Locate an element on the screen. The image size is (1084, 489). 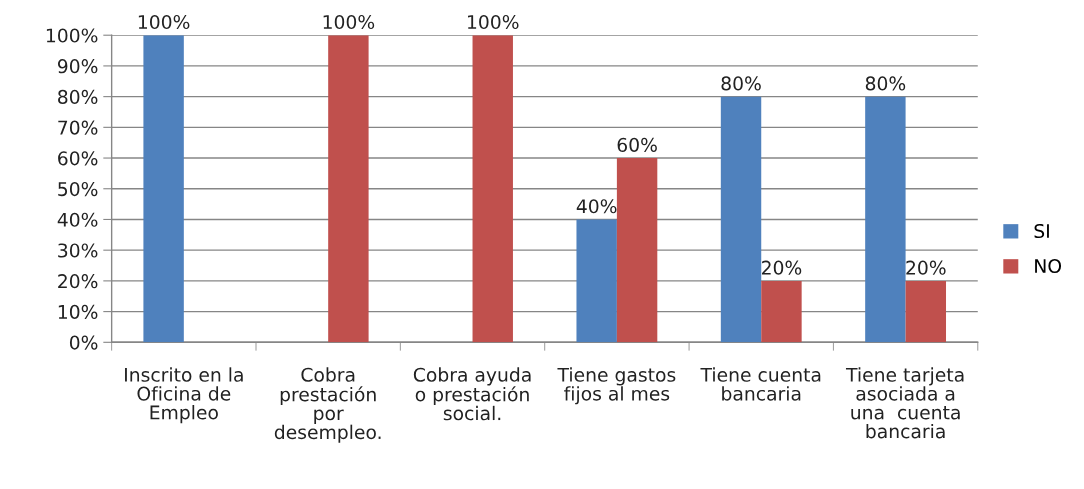
y-tick-label: 50% is located at coordinates (78, 189).